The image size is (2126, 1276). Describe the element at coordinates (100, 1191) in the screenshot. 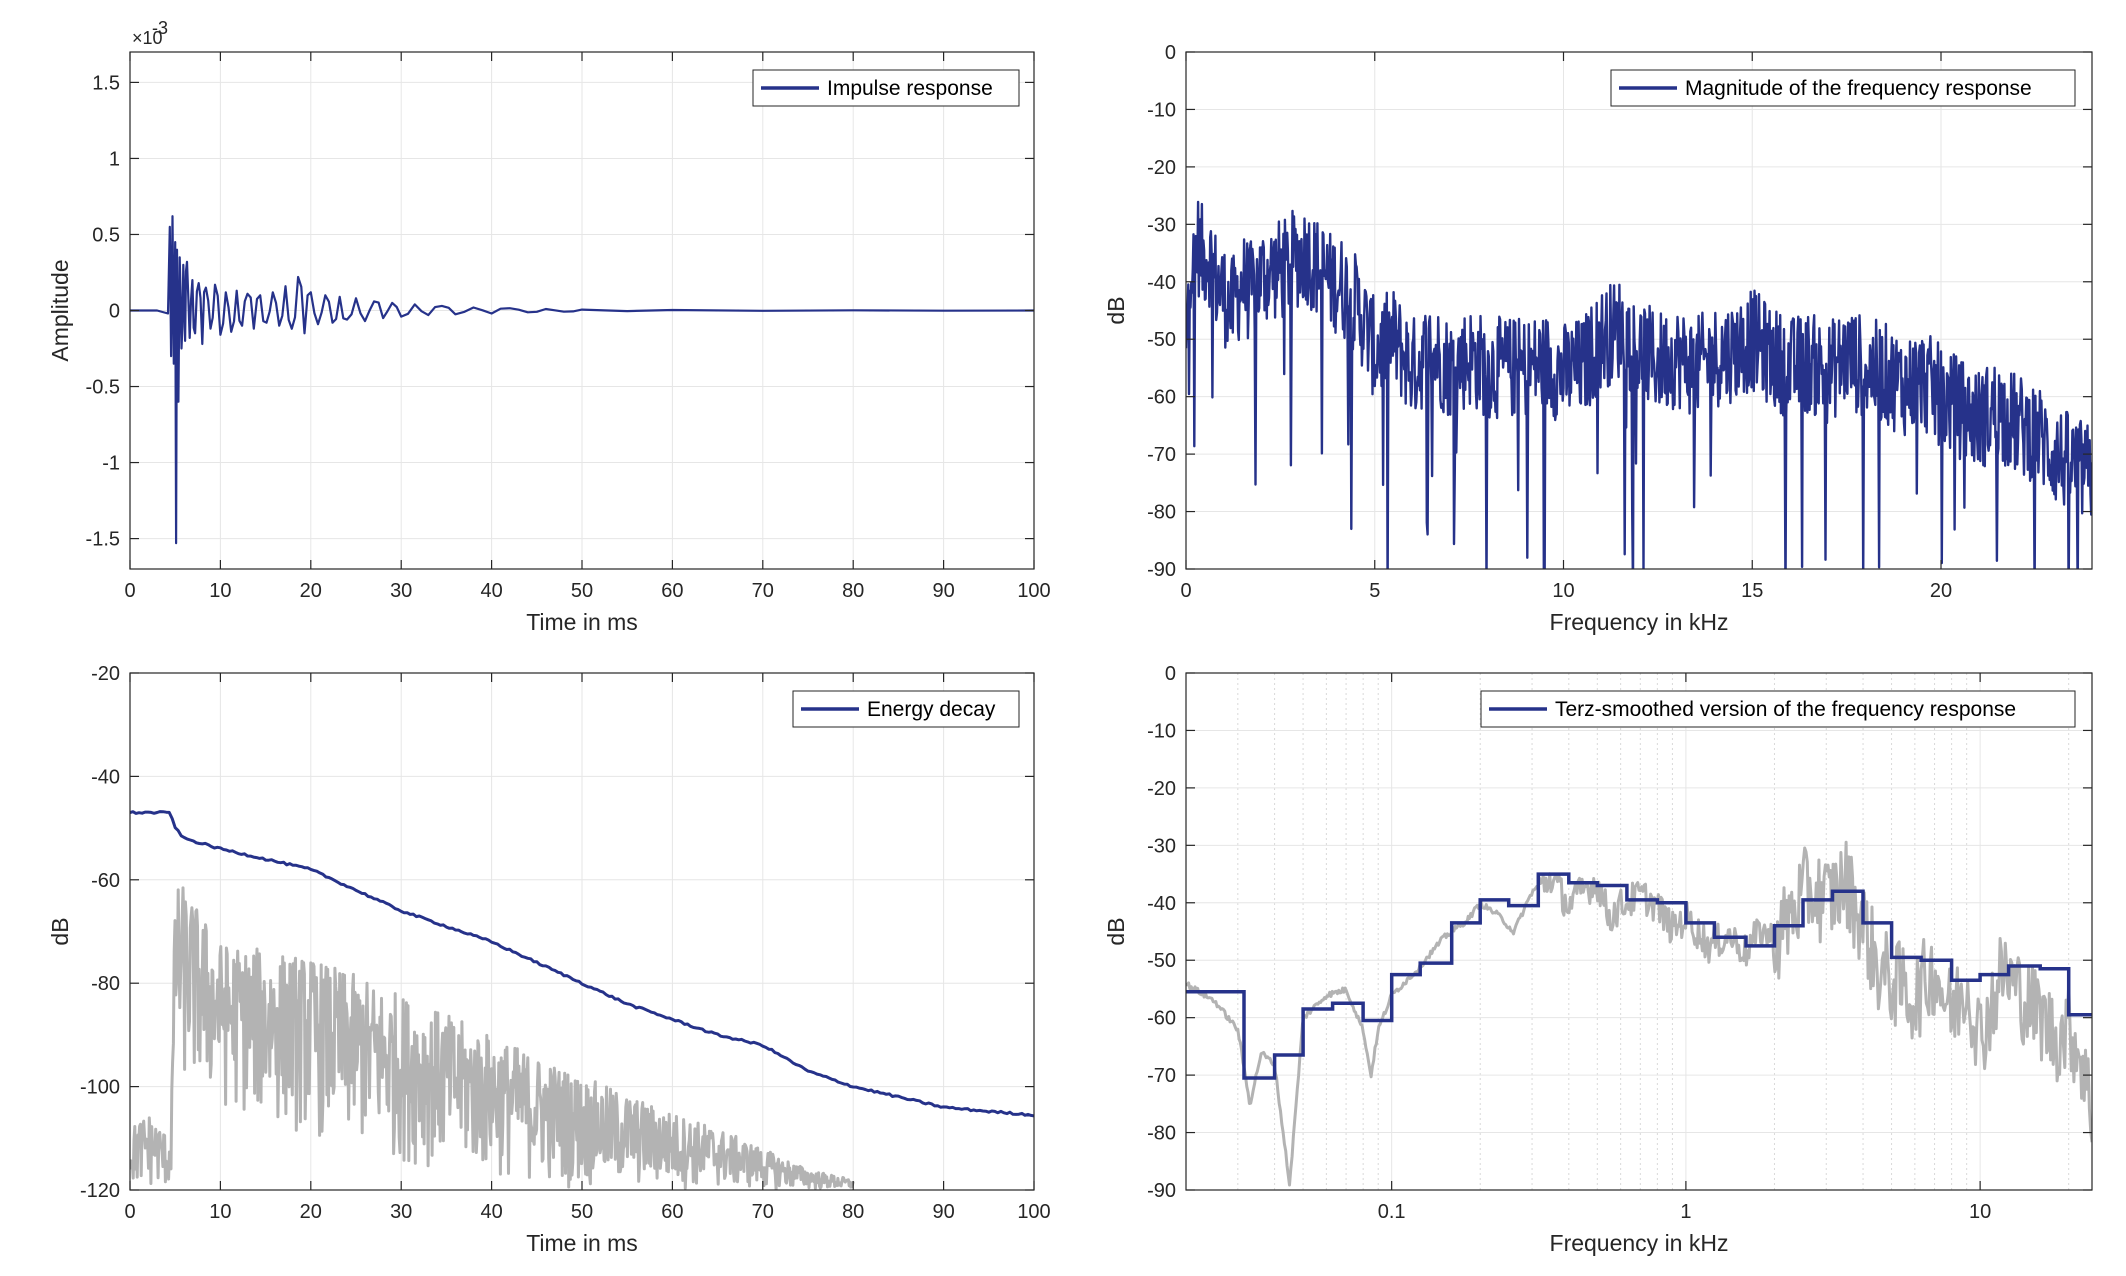

I see `energy-y-tick-label: -120` at that location.